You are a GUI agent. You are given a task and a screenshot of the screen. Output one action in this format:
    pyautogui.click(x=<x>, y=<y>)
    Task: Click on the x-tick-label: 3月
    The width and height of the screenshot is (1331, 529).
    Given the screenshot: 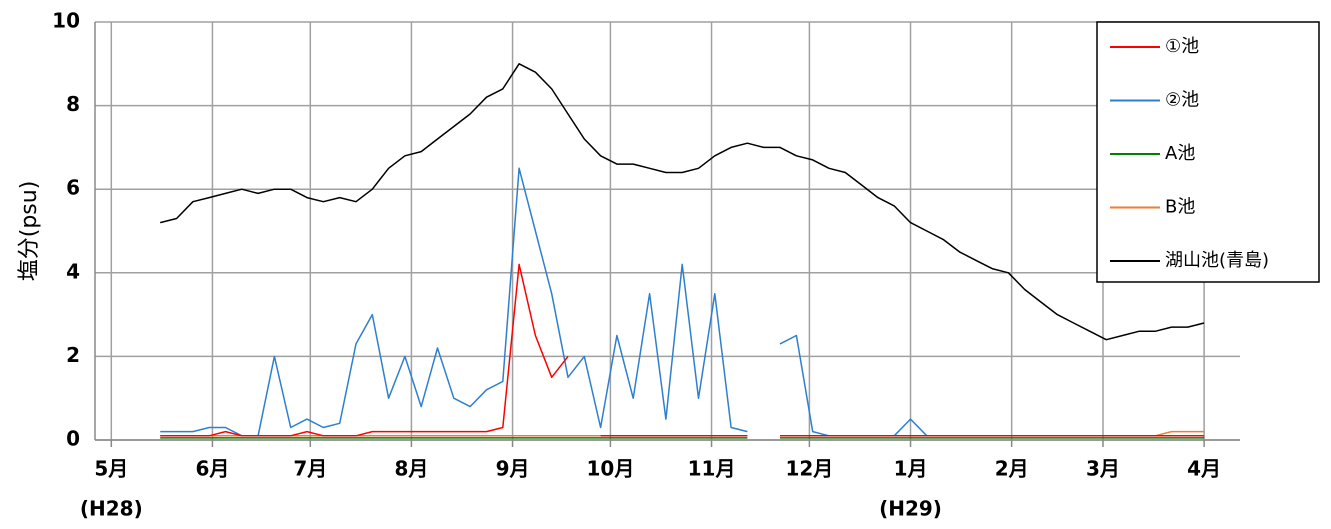 What is the action you would take?
    pyautogui.click(x=1103, y=469)
    